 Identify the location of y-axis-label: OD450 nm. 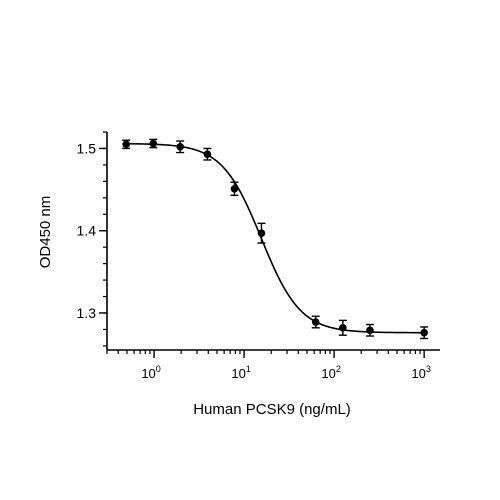
(45, 232).